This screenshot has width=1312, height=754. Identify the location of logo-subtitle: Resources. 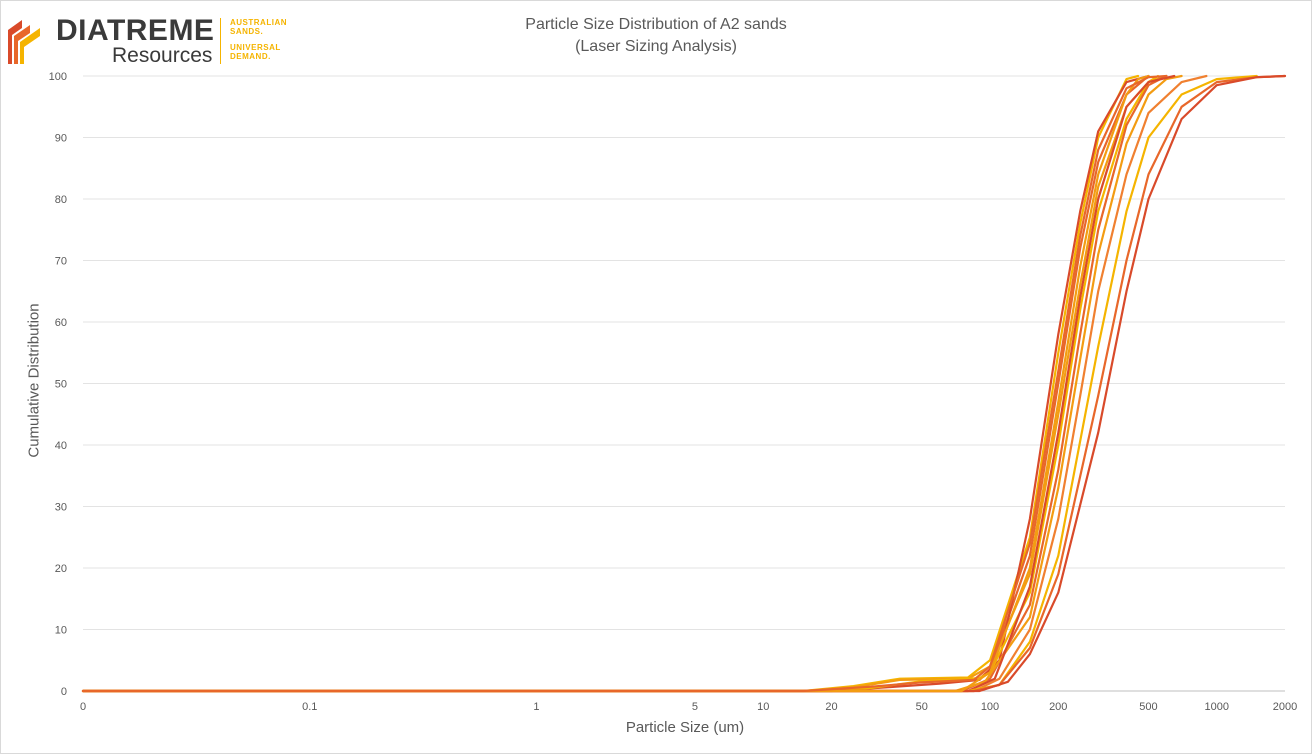
(162, 55).